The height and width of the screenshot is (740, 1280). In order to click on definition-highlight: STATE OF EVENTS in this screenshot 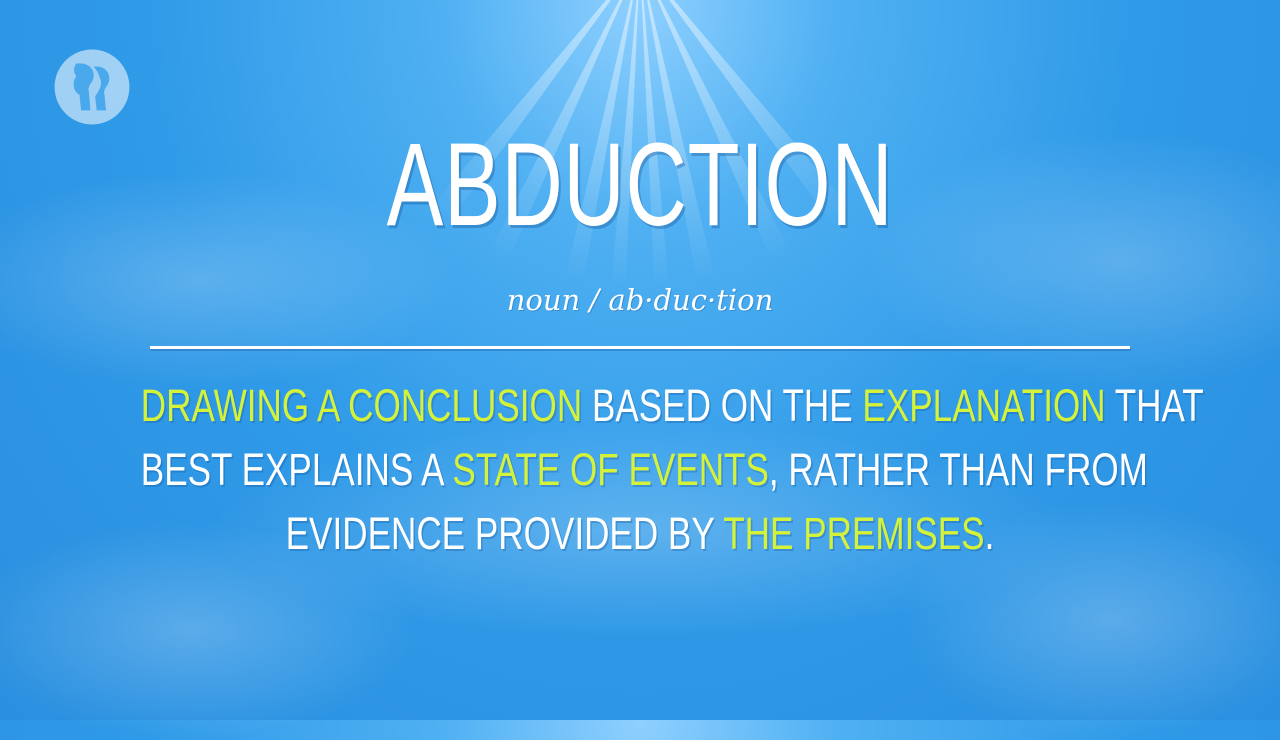, I will do `click(610, 469)`.